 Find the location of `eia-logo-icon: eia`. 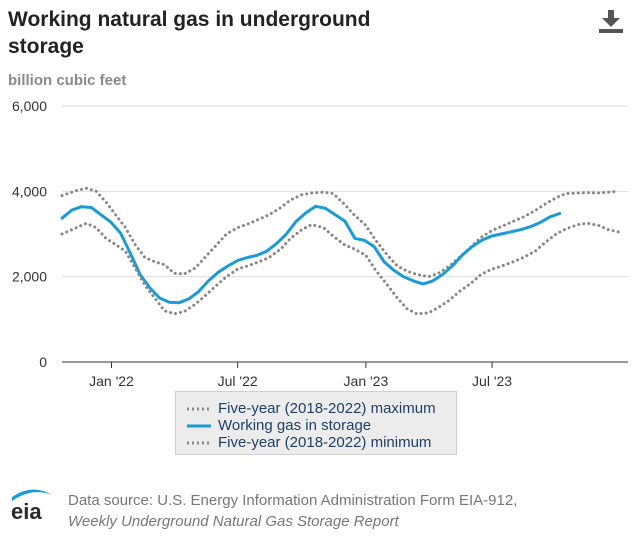

eia-logo-icon: eia is located at coordinates (31, 505).